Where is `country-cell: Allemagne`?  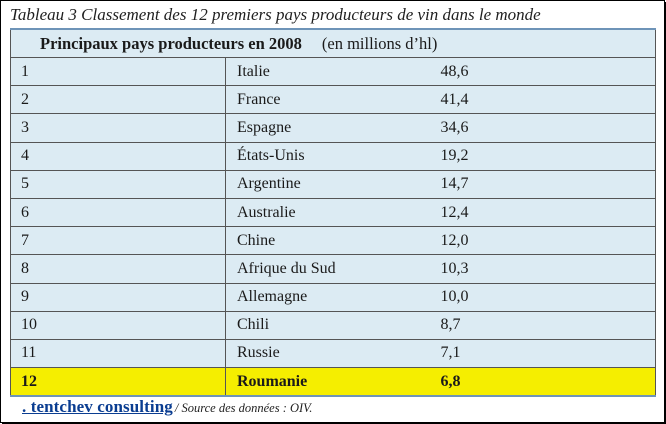
country-cell: Allemagne is located at coordinates (333, 297).